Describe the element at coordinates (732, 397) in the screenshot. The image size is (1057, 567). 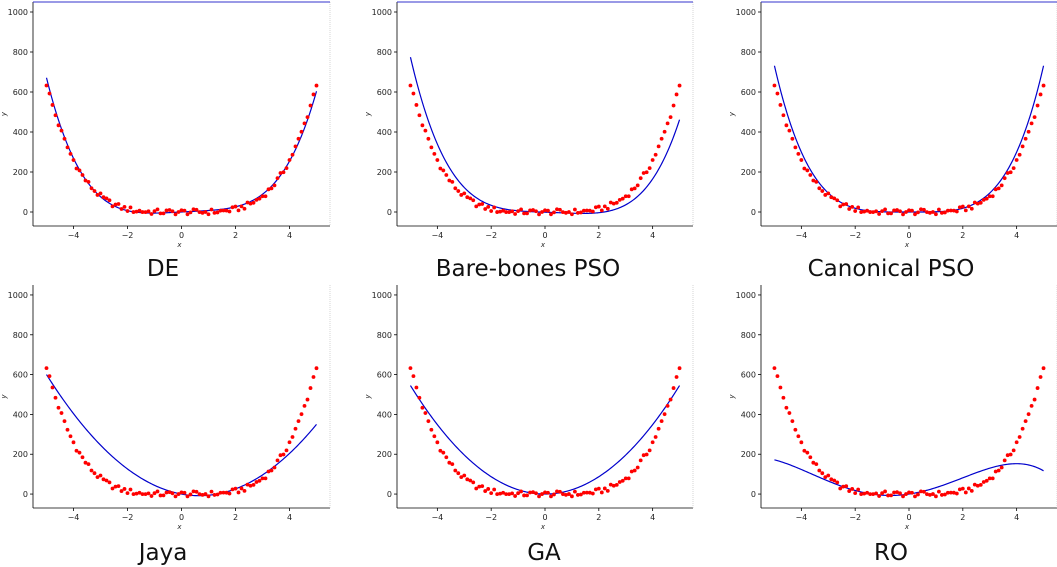
I see `y-axis-label: y` at that location.